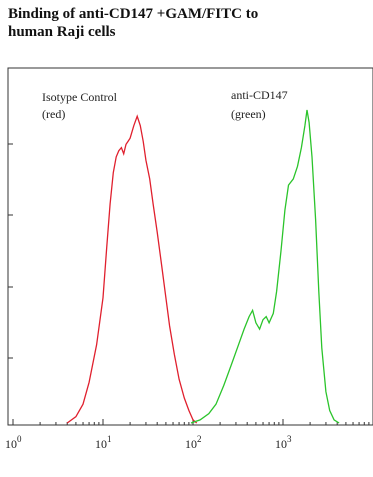  I want to click on x-axis-tick-labels: 10⁰ 10¹ 10² 10³, so click(148, 442).